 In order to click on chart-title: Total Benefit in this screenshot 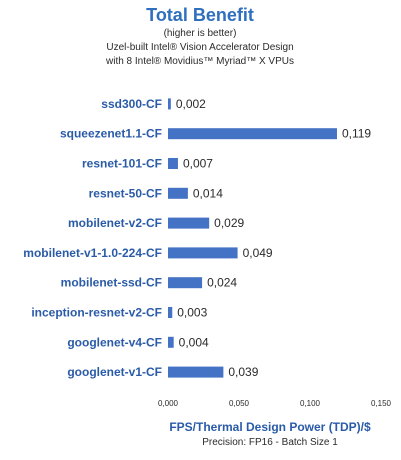, I will do `click(200, 15)`.